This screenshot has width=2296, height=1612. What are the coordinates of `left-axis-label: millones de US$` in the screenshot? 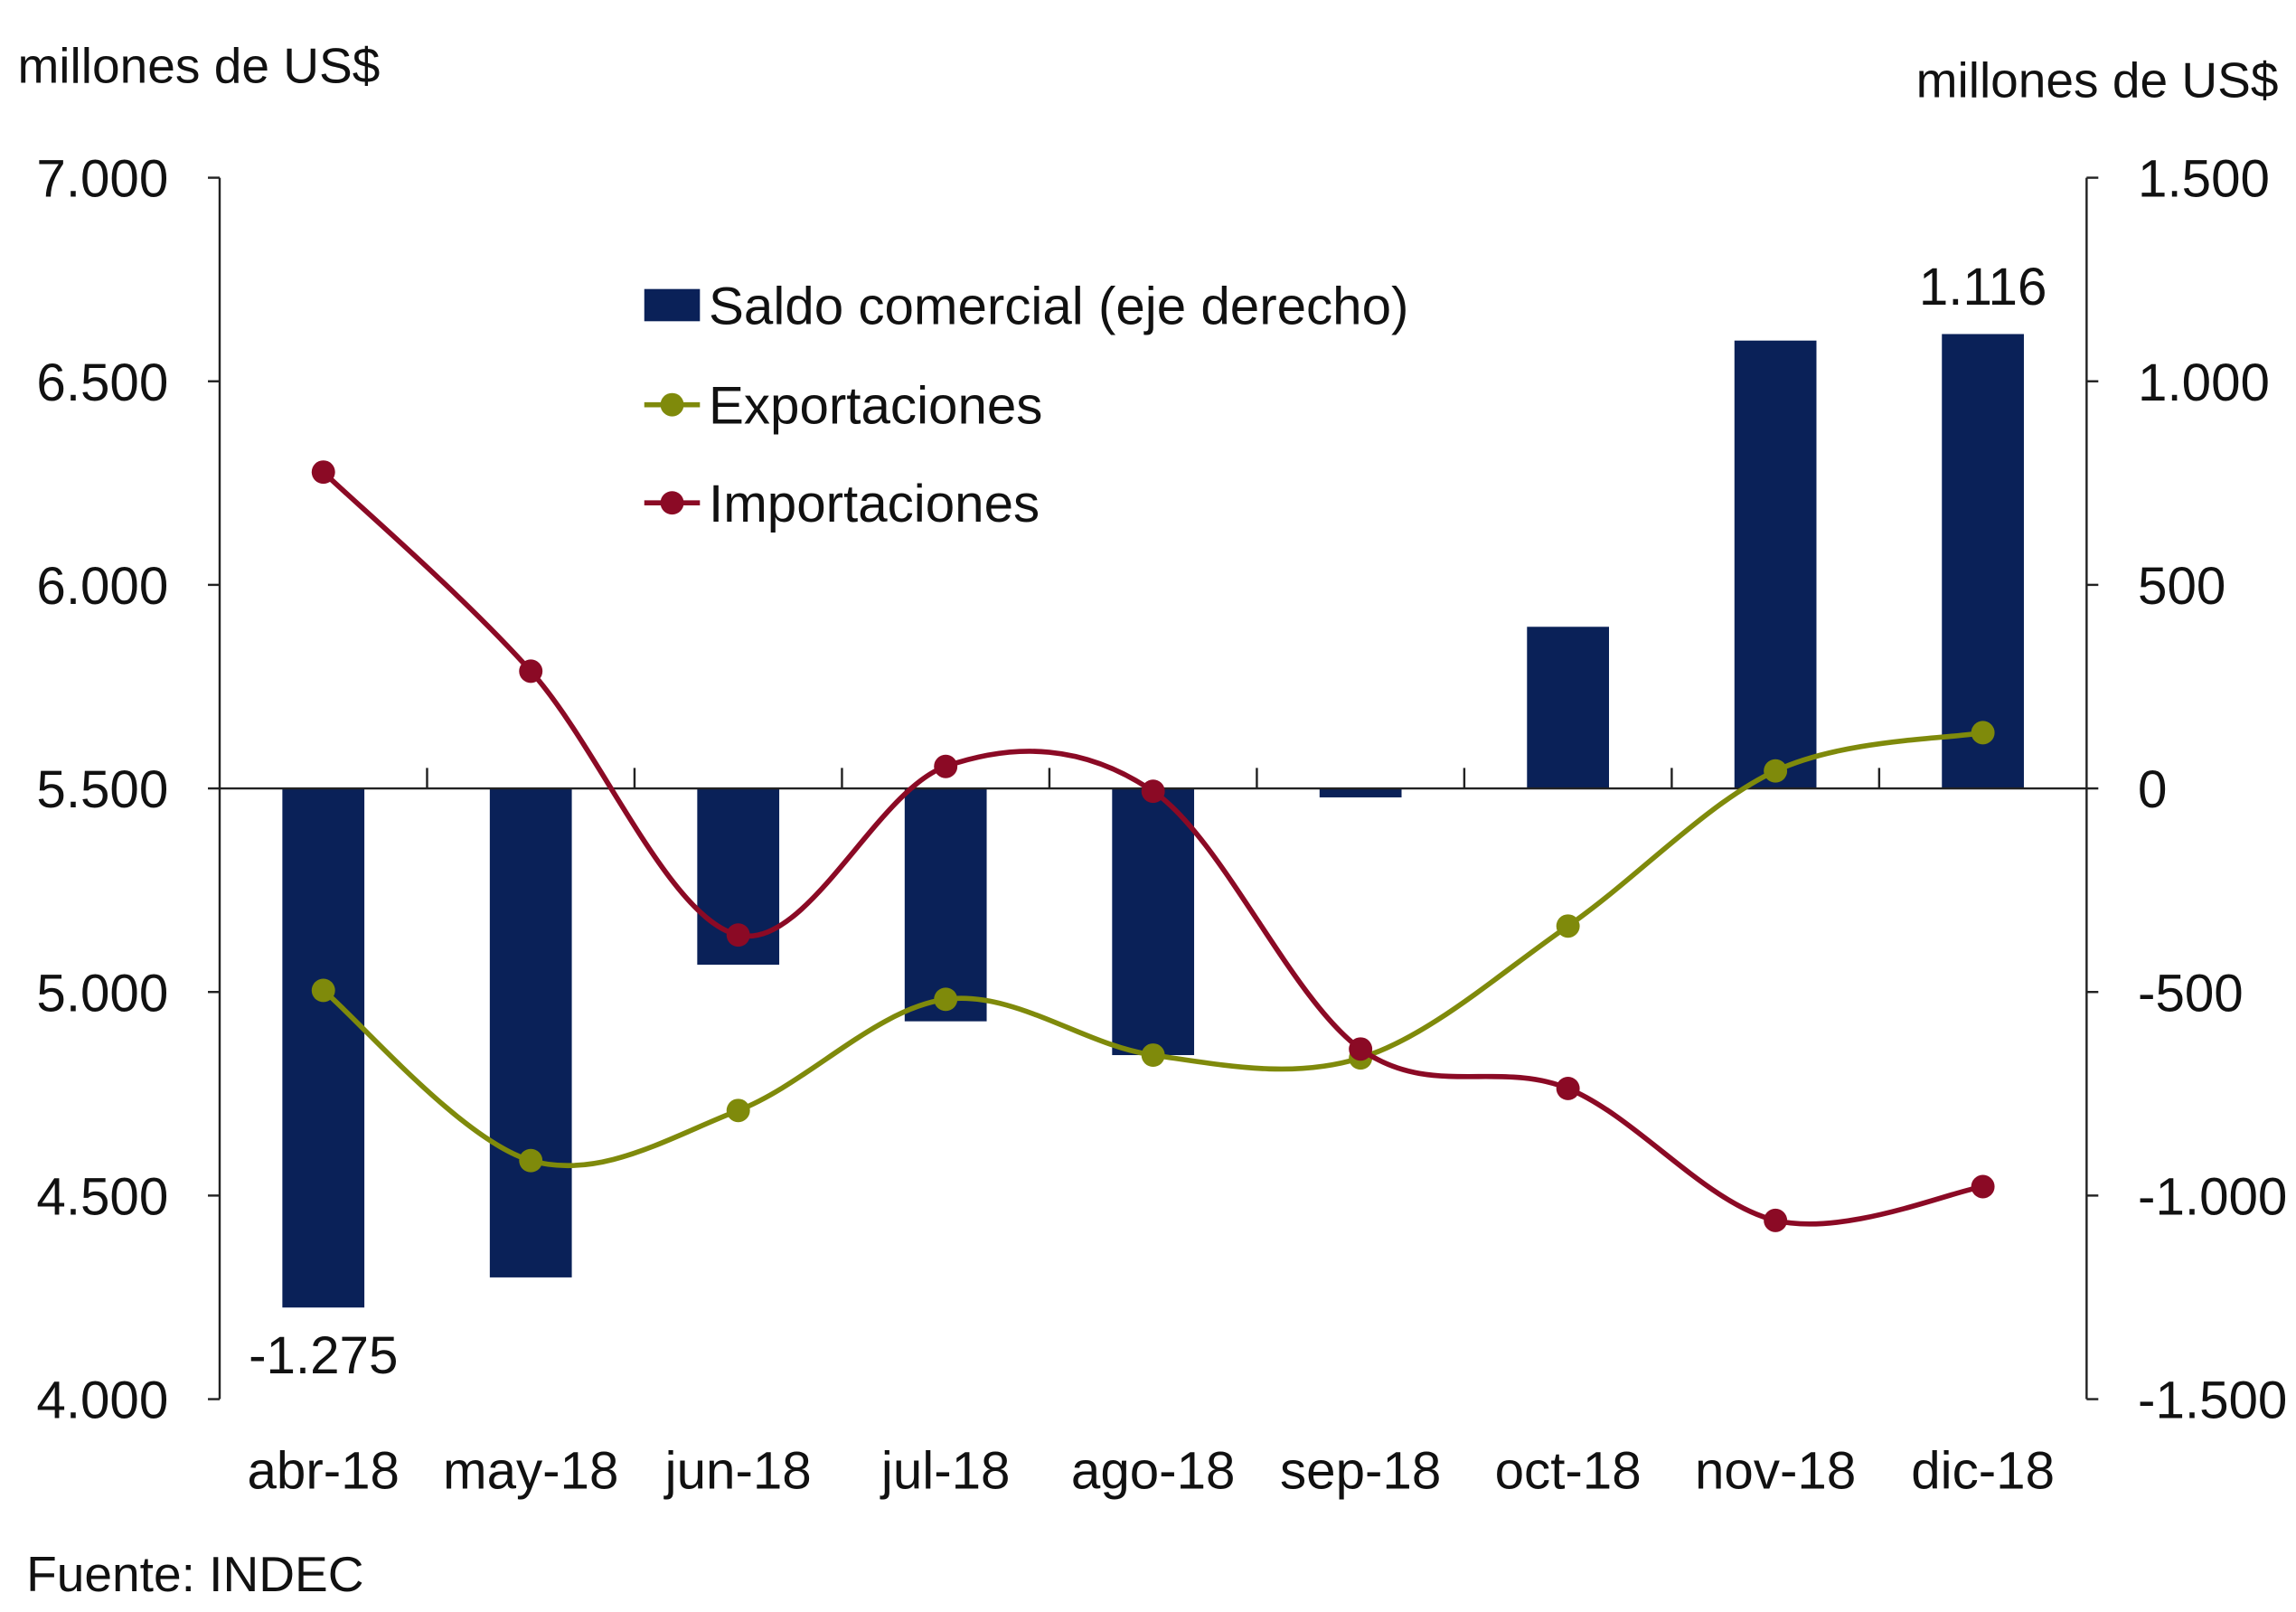 It's located at (198, 65).